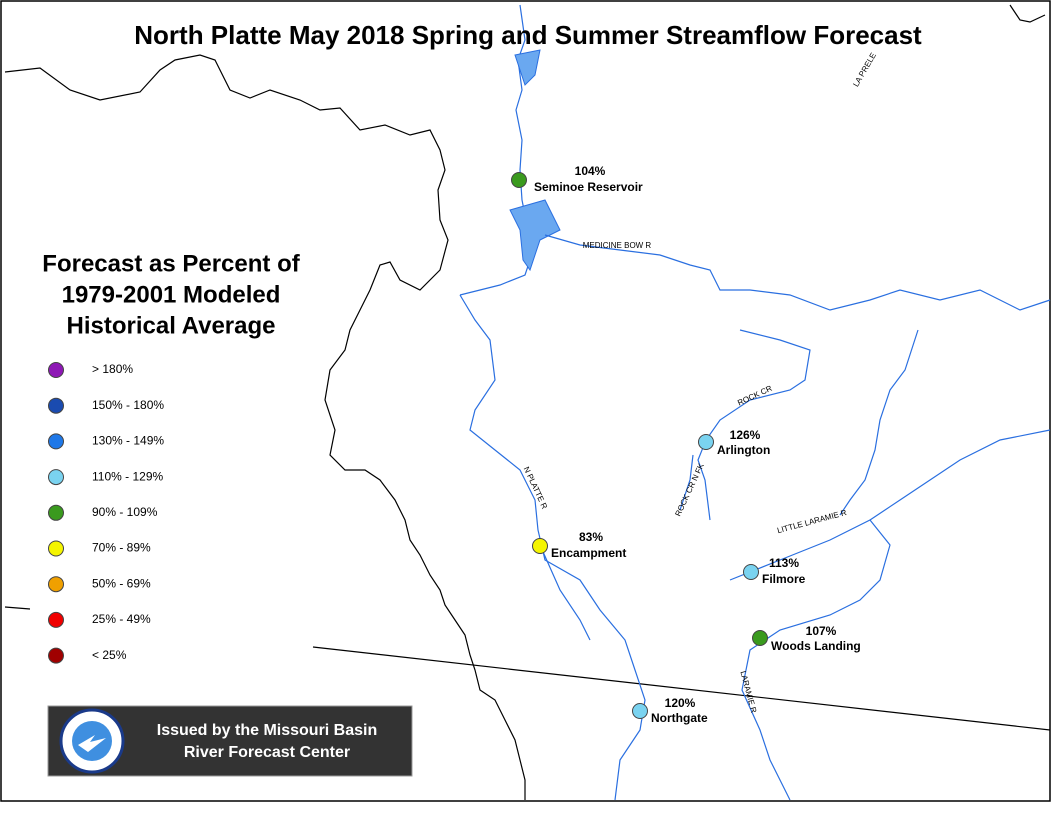 This screenshot has width=1056, height=816. What do you see at coordinates (121, 619) in the screenshot?
I see `legend-label: 25% - 49%` at bounding box center [121, 619].